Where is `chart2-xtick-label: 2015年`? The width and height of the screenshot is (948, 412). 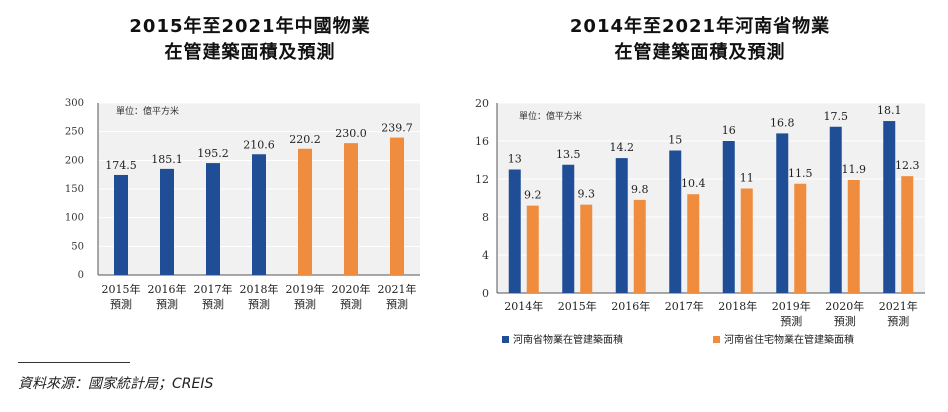 chart2-xtick-label: 2015年 is located at coordinates (577, 306).